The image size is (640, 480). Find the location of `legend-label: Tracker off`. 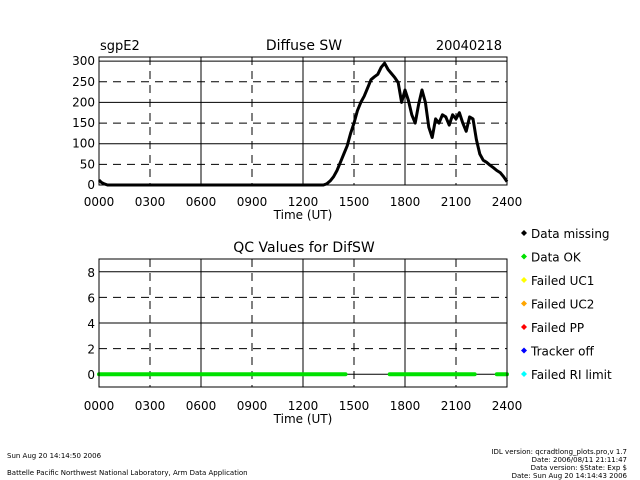

legend-label: Tracker off is located at coordinates (562, 352).